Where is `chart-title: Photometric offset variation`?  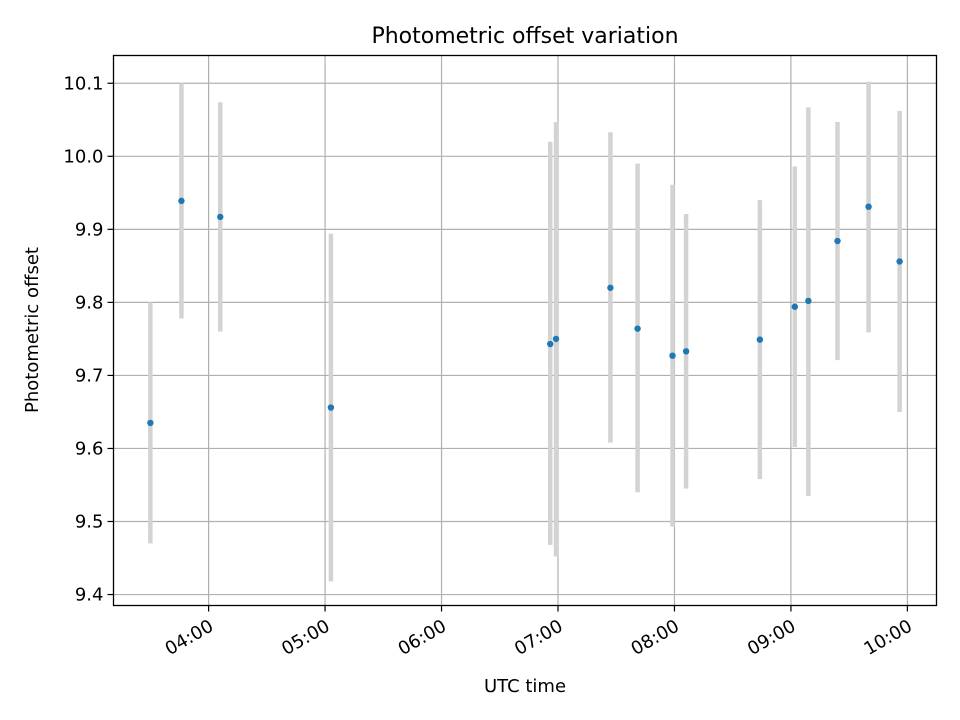
chart-title: Photometric offset variation is located at coordinates (524, 36).